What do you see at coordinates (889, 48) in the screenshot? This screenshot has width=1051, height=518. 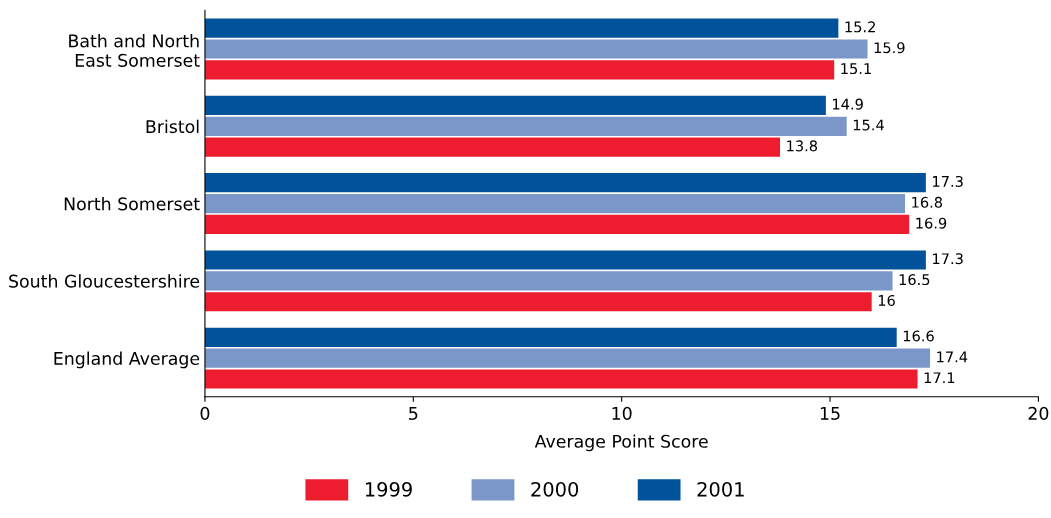 I see `data-label: 15.9` at bounding box center [889, 48].